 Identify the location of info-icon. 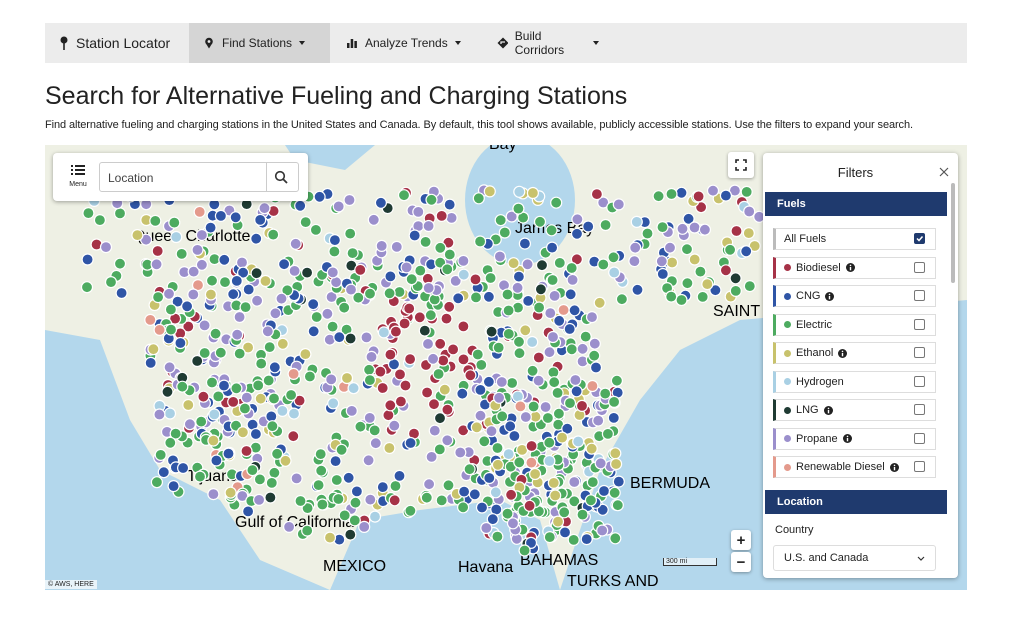
(850, 267).